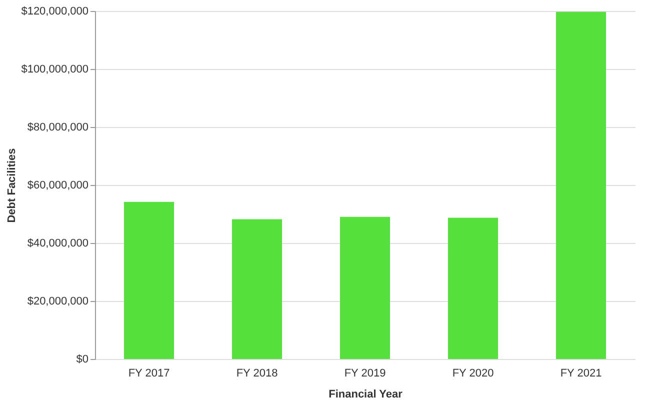 This screenshot has height=415, width=651. What do you see at coordinates (54, 70) in the screenshot?
I see `y-tick-label: $100,000,000` at bounding box center [54, 70].